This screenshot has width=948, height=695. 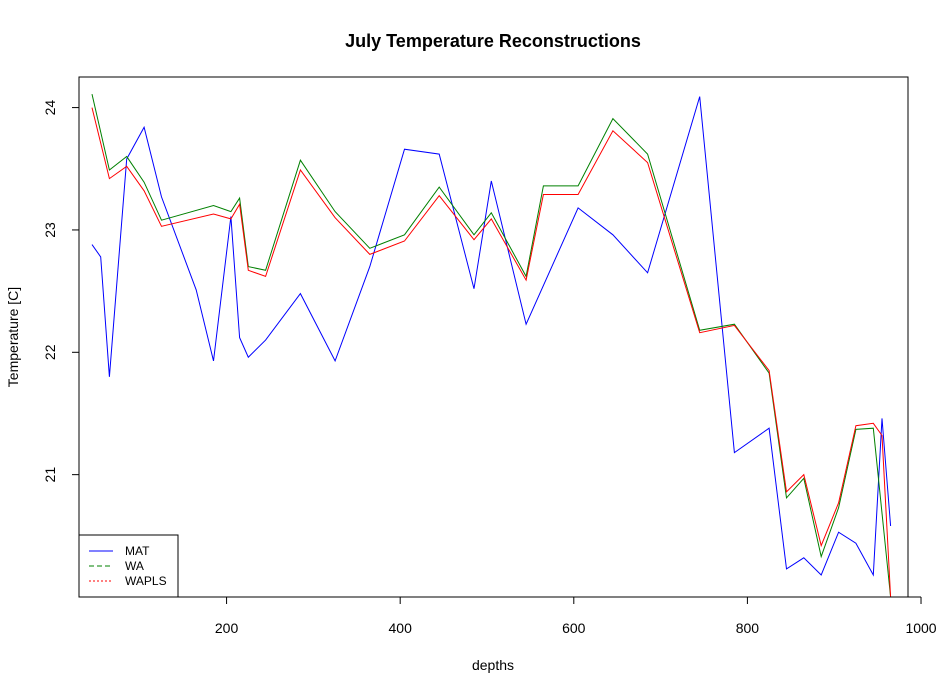 I want to click on chart-title: July Temperature Reconstructions, so click(x=493, y=41).